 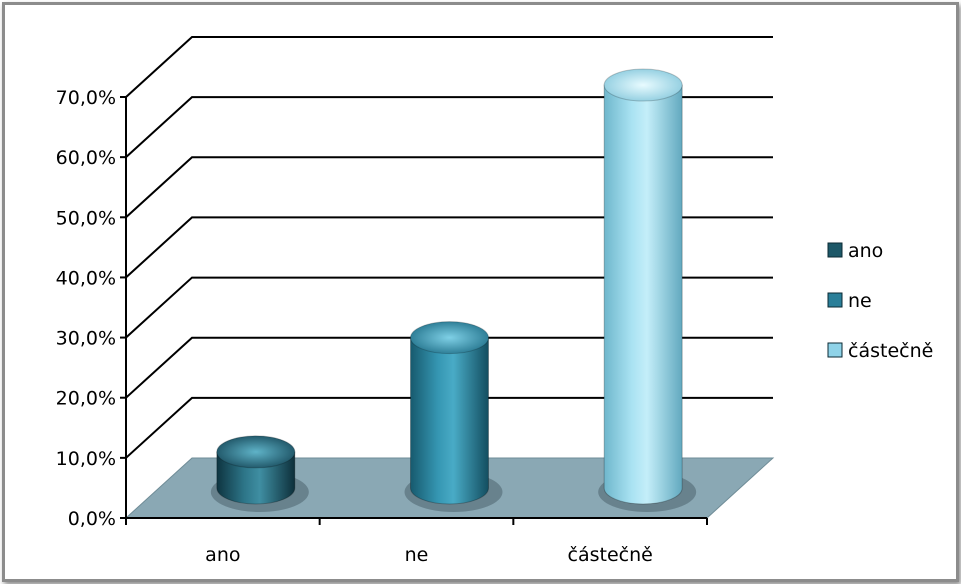 What do you see at coordinates (417, 555) in the screenshot?
I see `x-category-label: ne` at bounding box center [417, 555].